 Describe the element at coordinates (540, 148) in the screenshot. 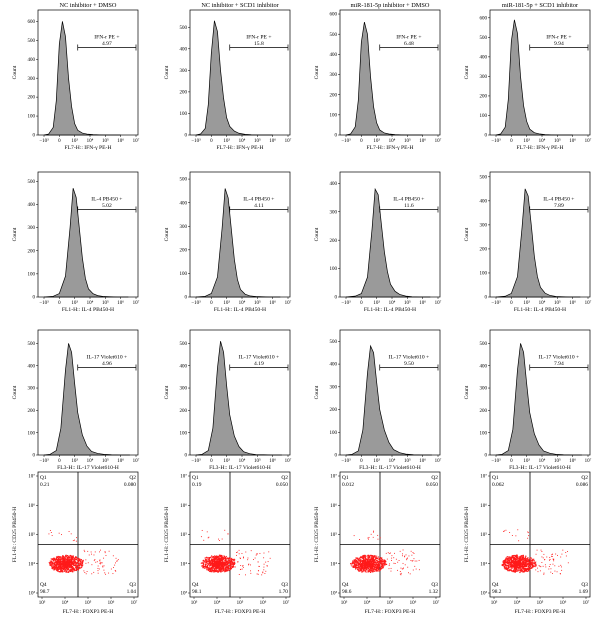

I see `x-axis-label: FL7-H:: IFN-γ PE-H` at that location.